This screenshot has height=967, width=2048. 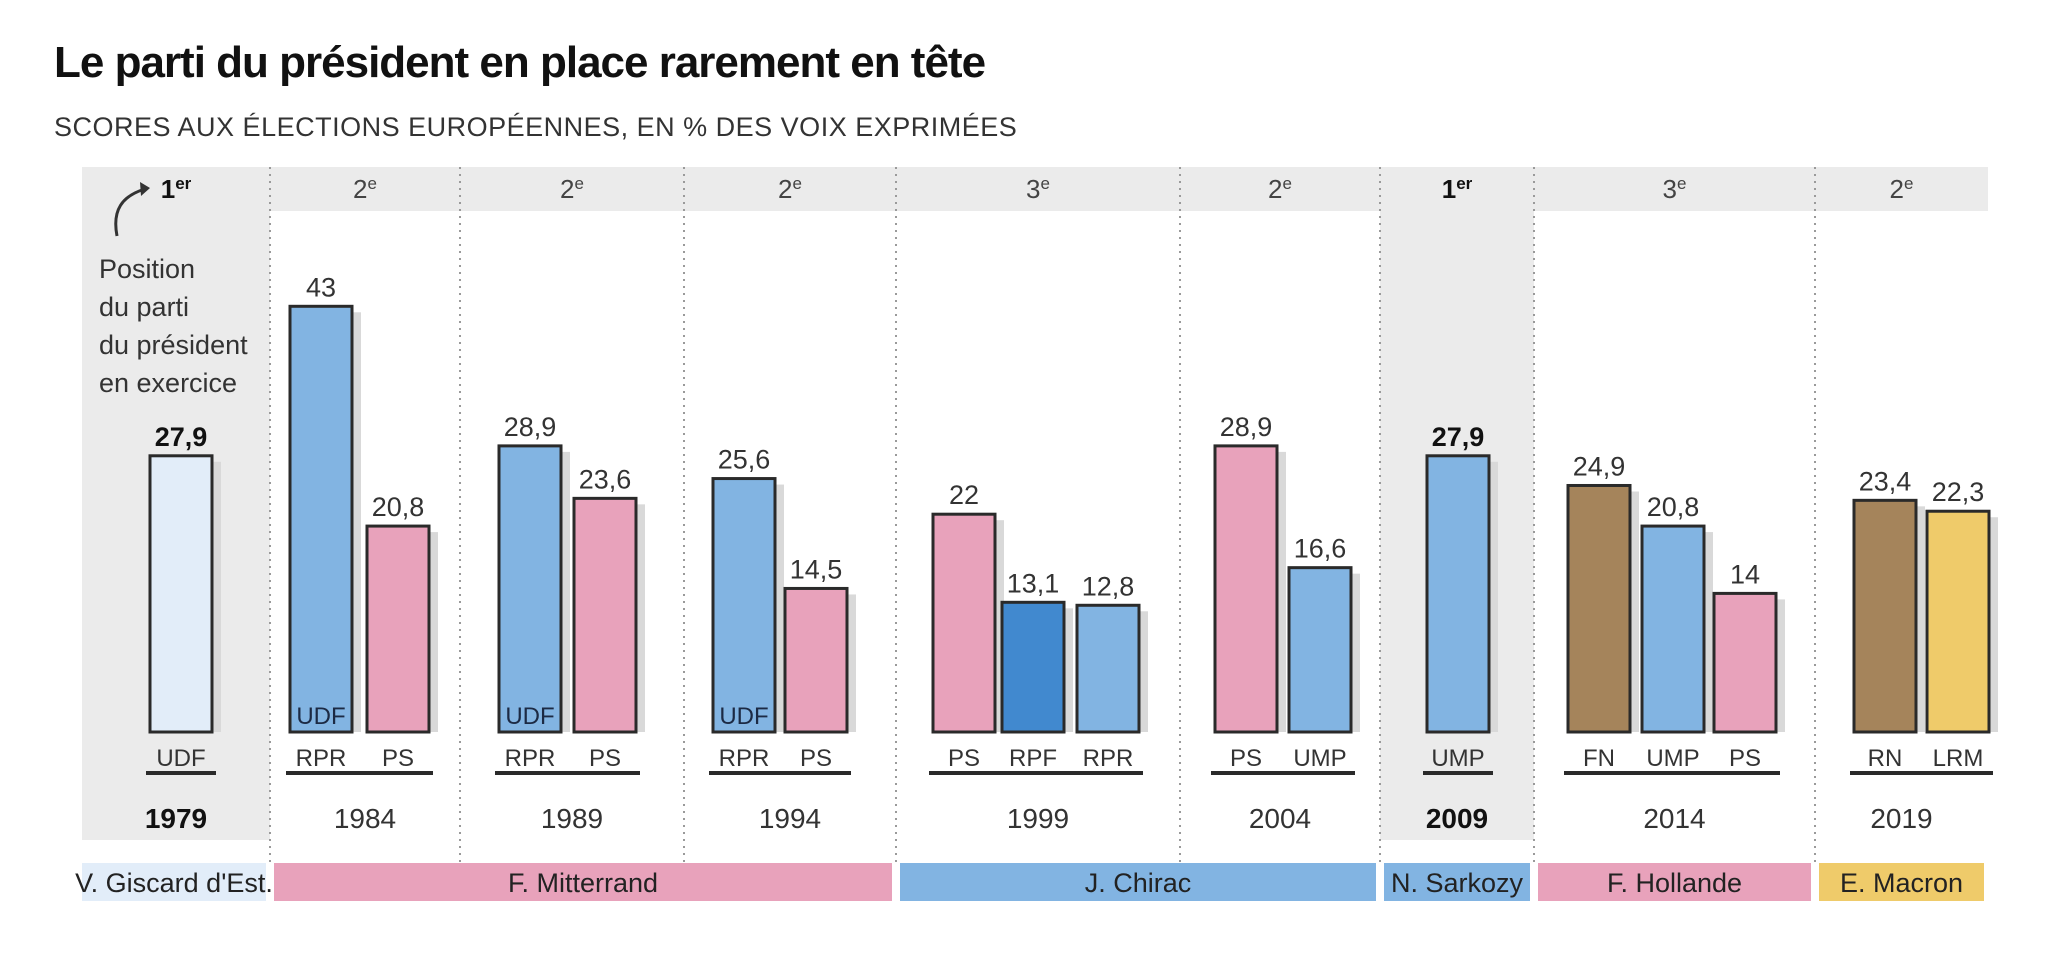 What do you see at coordinates (180, 758) in the screenshot?
I see `party-label-1979-udf: UDF` at bounding box center [180, 758].